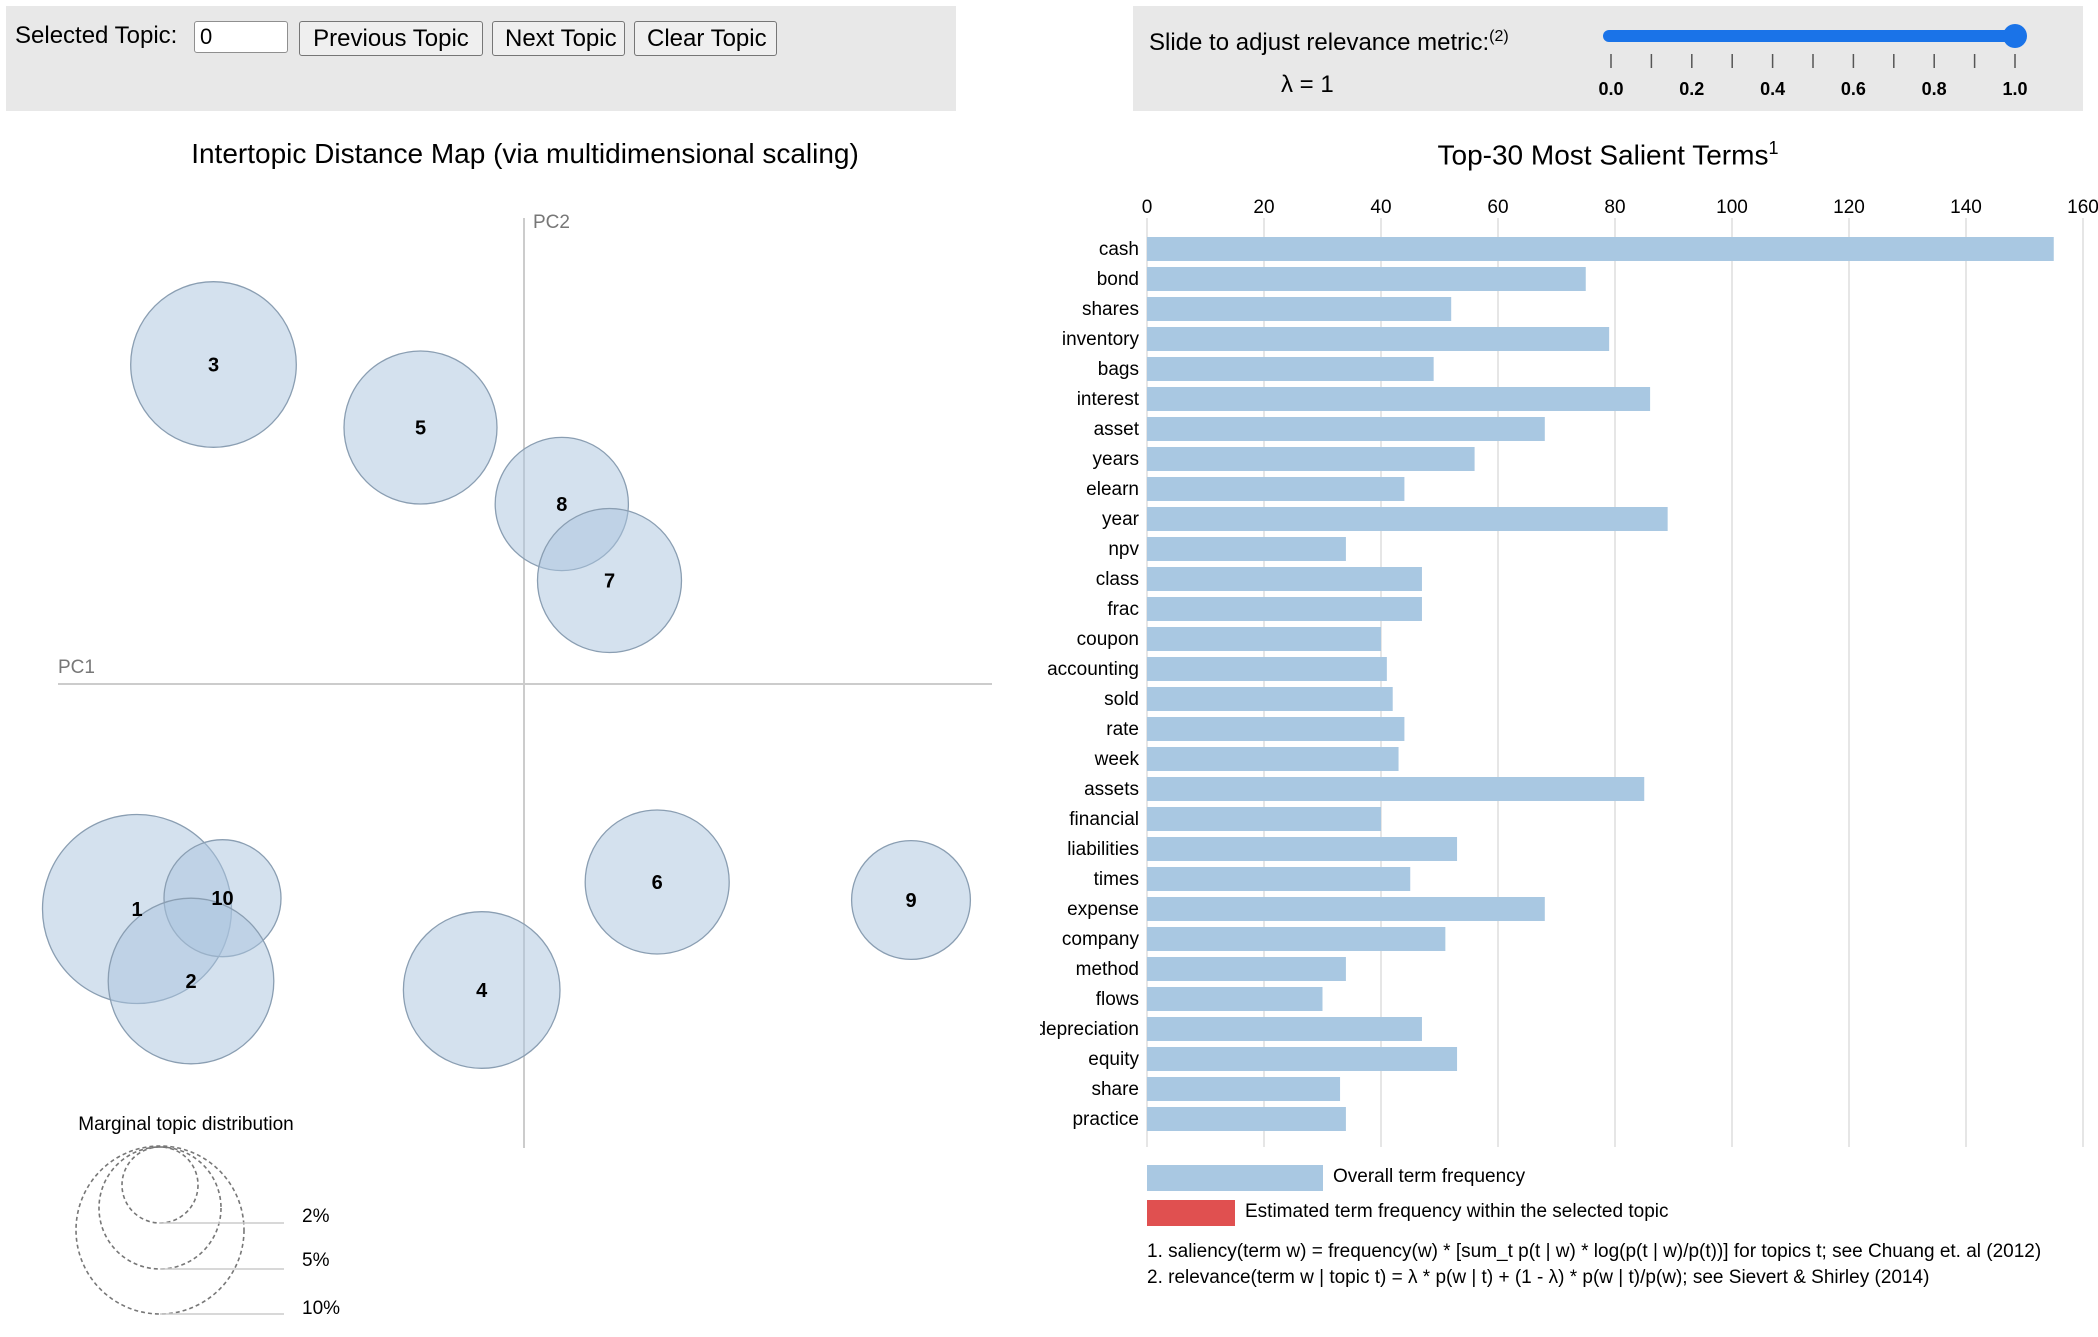 The height and width of the screenshot is (1337, 2098). I want to click on x-tick-label: 40, so click(1380, 207).